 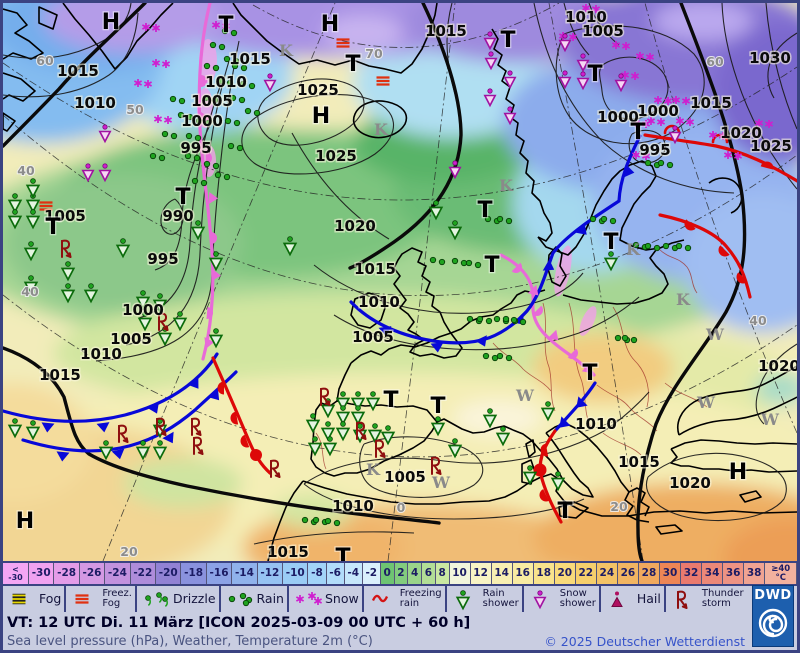 What do you see at coordinates (270, 573) in the screenshot?
I see `scale-cell-label: -12` at bounding box center [270, 573].